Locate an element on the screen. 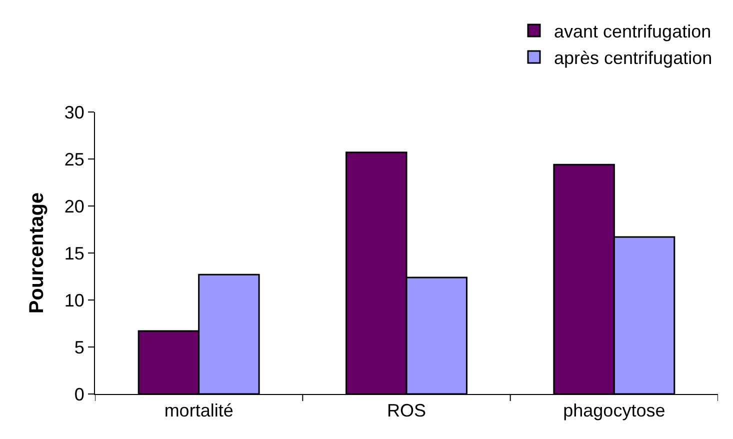 The height and width of the screenshot is (439, 733). x-tick-label: mortalité is located at coordinates (199, 410).